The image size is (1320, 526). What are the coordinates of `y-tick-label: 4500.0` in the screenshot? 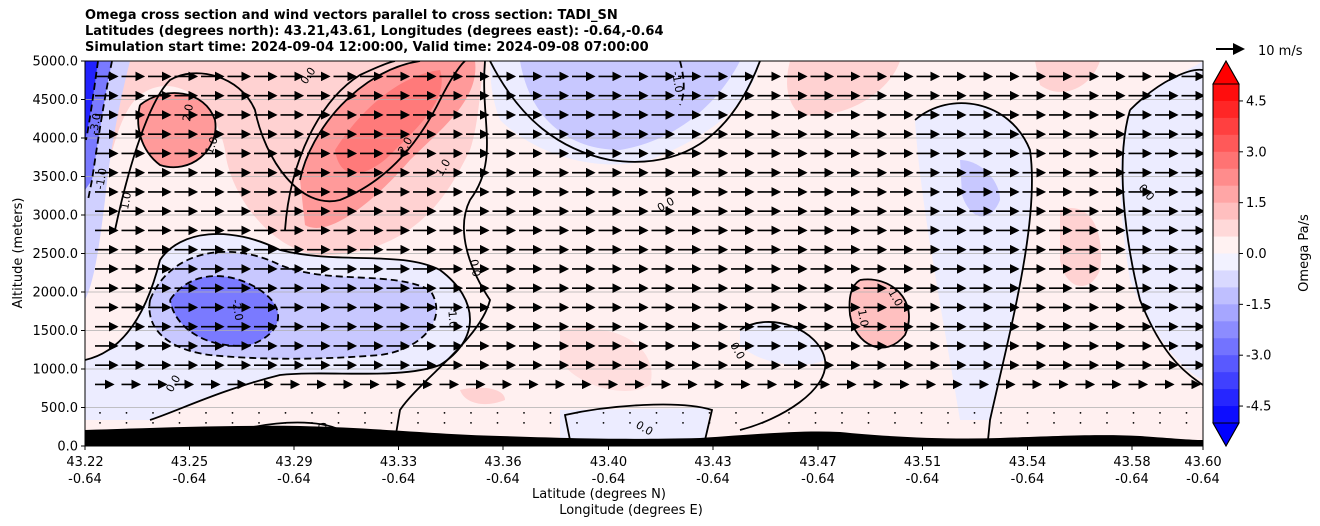 It's located at (56, 100).